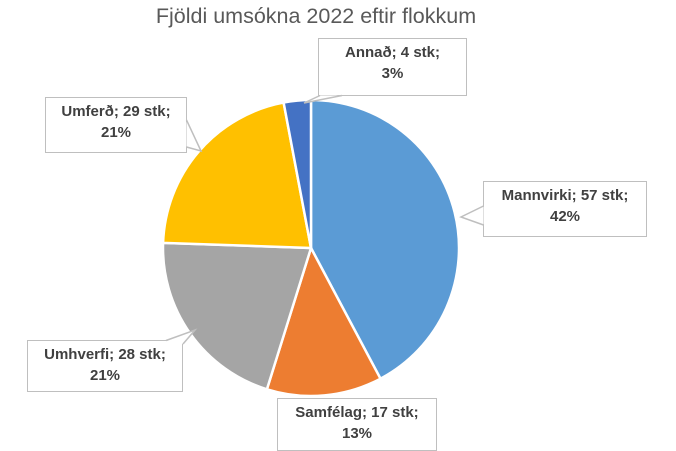  I want to click on data-label-percent: 42%, so click(565, 216).